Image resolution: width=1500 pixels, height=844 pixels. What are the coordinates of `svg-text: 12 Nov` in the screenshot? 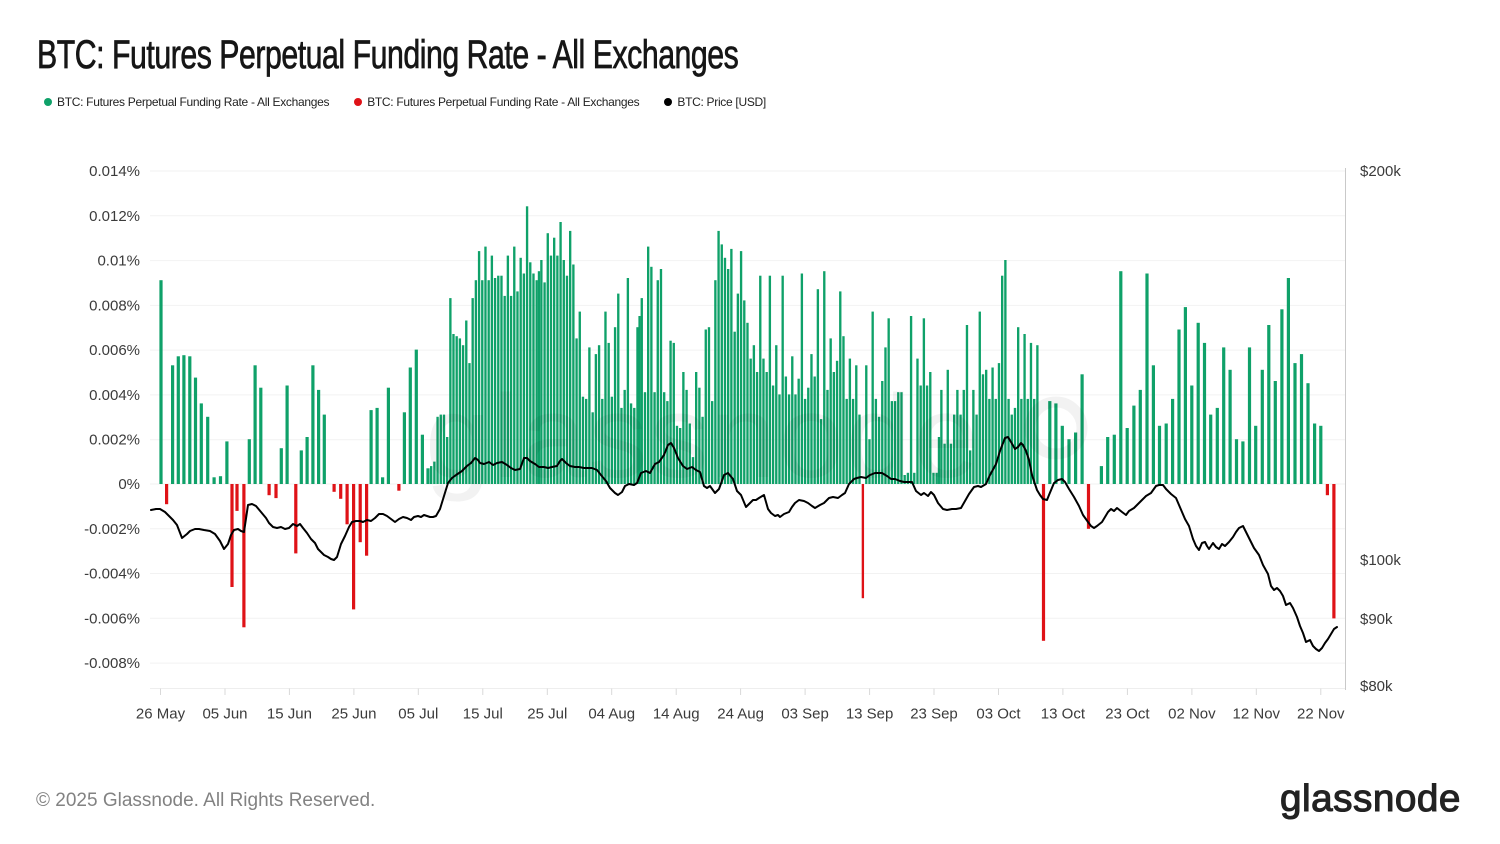 It's located at (1257, 714).